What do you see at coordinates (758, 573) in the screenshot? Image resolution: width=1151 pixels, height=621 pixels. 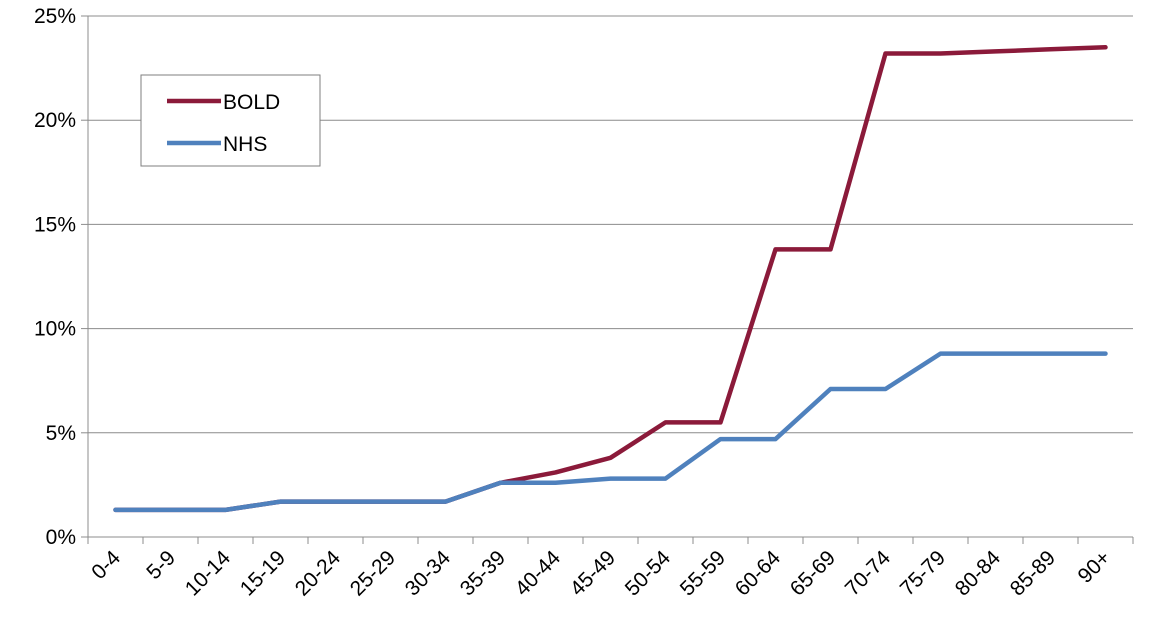 I see `x-tick-label: 60-64` at bounding box center [758, 573].